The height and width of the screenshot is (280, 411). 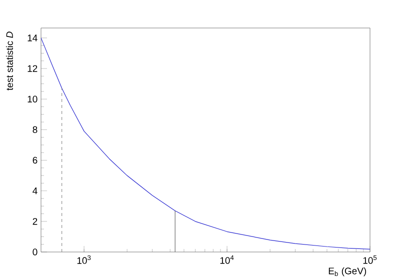 I want to click on y-tick-label: 14, so click(x=33, y=38).